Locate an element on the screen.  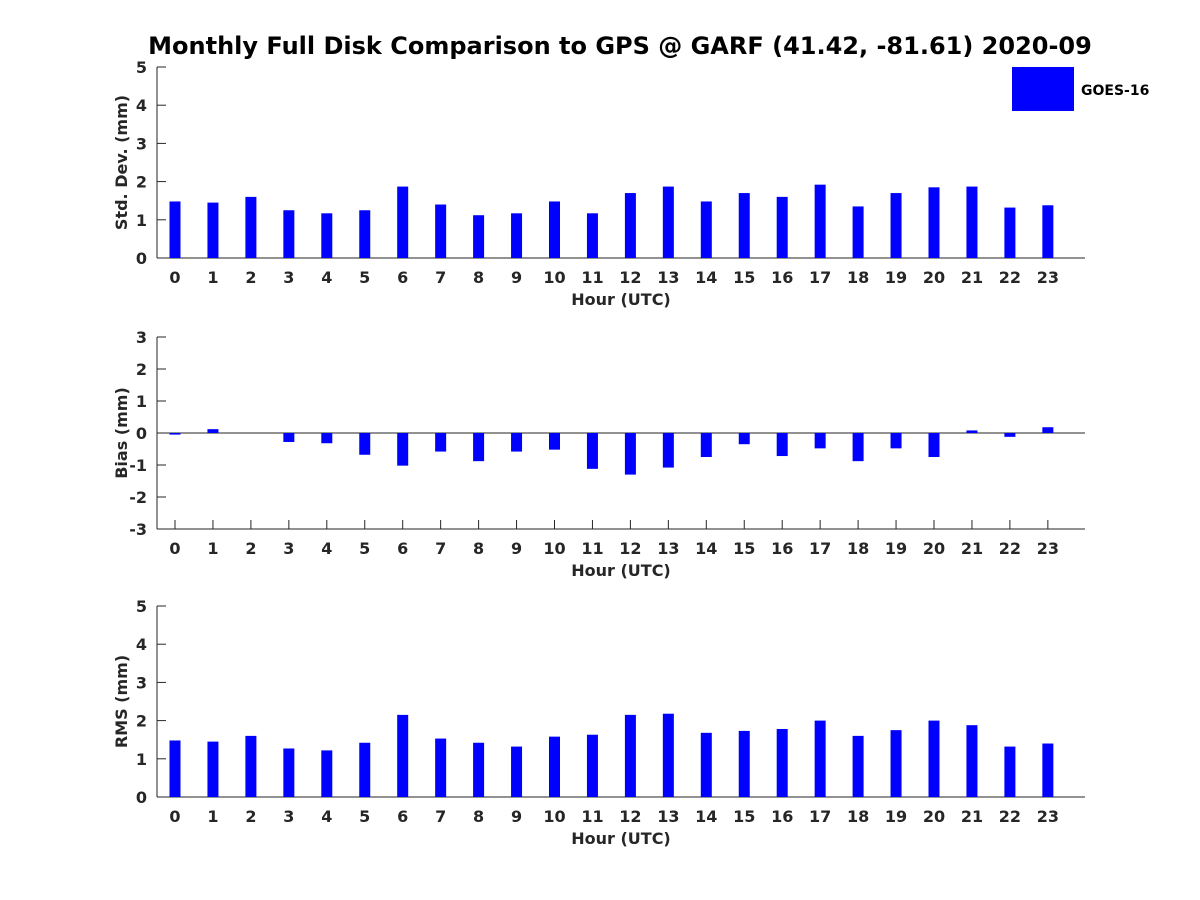
x-tick-label: 13 is located at coordinates (668, 277).